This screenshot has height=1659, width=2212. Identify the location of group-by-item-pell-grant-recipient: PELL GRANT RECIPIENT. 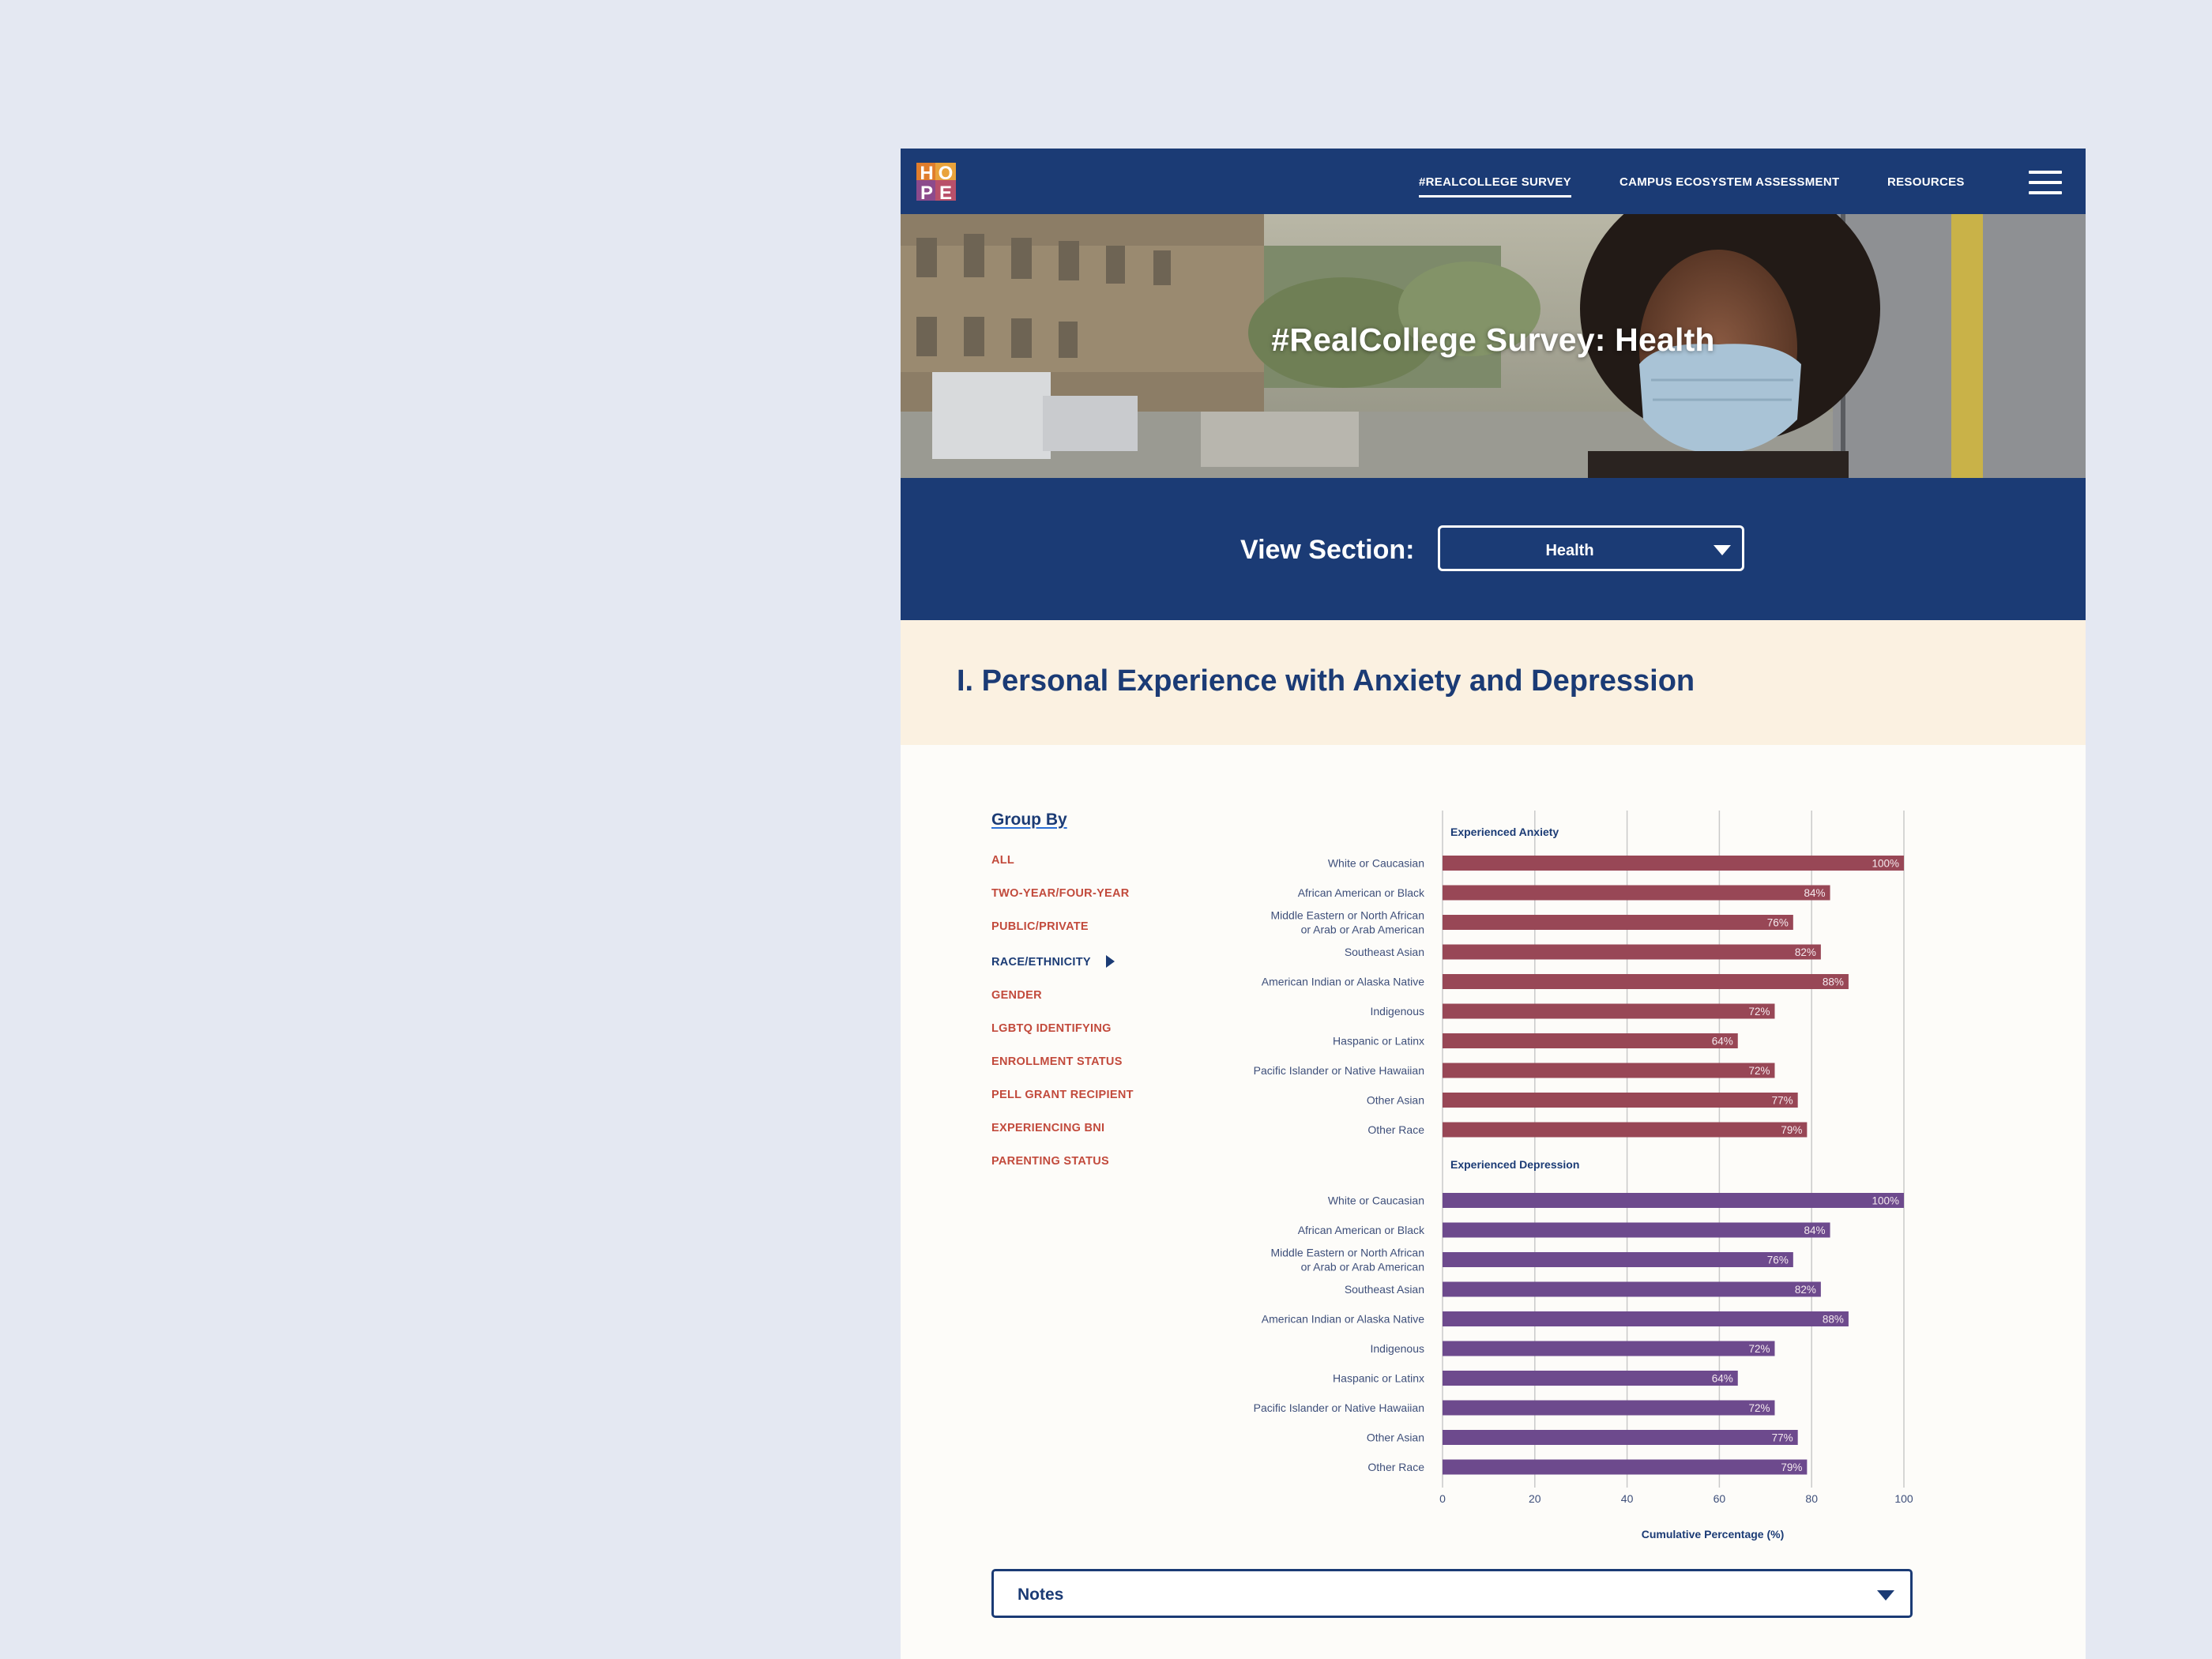
(1063, 1095).